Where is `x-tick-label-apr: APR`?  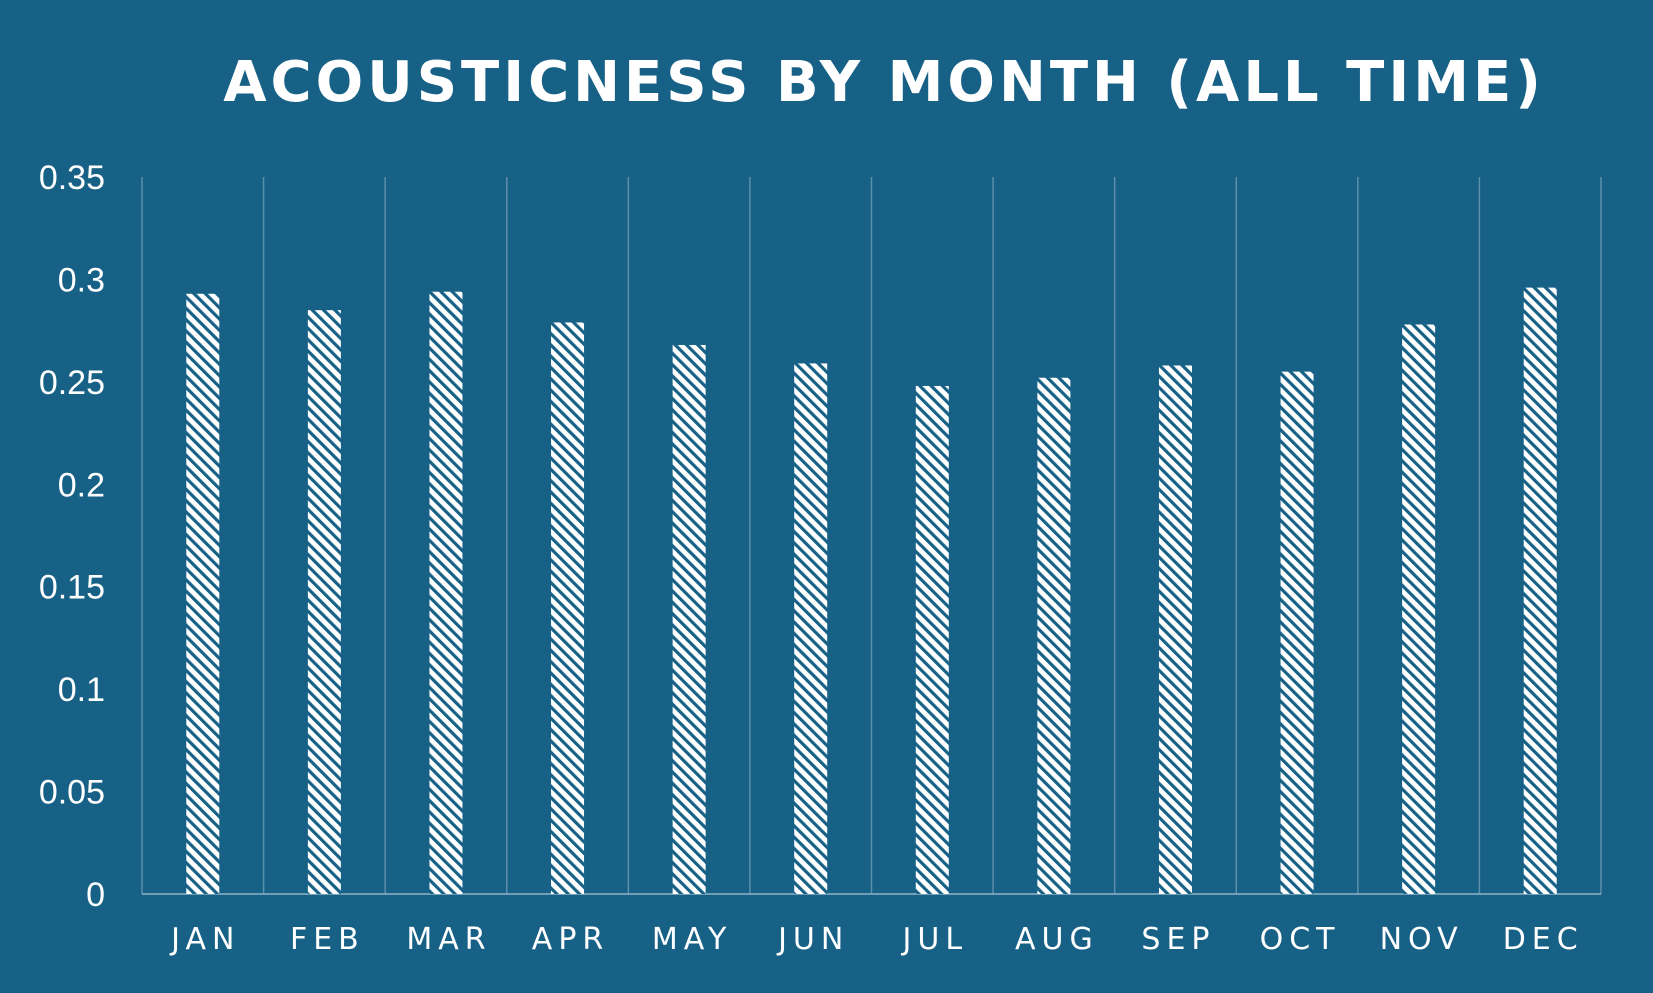
x-tick-label-apr: APR is located at coordinates (570, 939).